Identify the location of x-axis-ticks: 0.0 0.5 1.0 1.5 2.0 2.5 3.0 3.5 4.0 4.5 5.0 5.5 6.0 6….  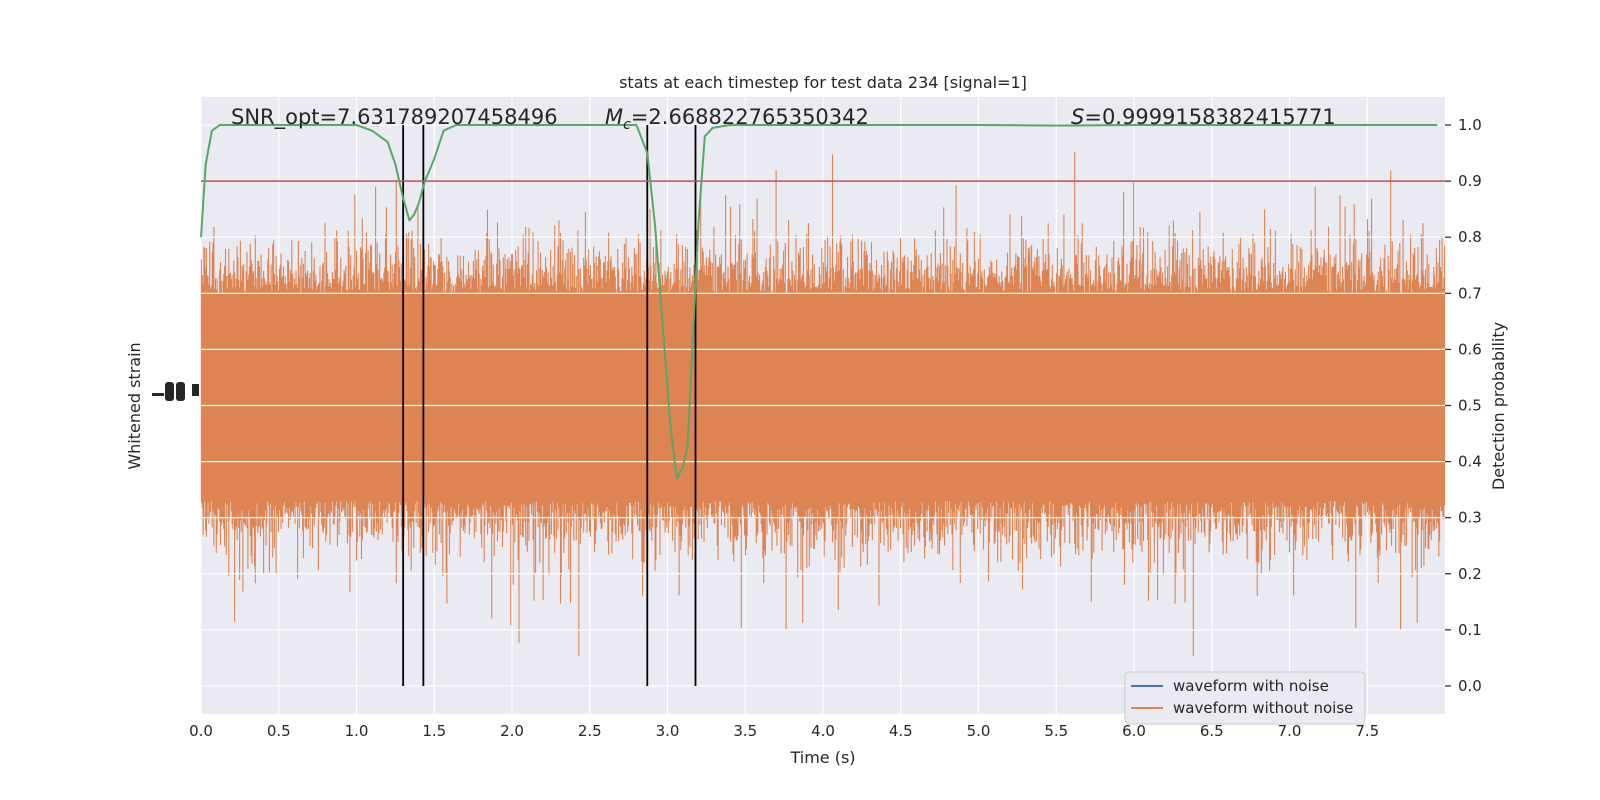
(784, 731).